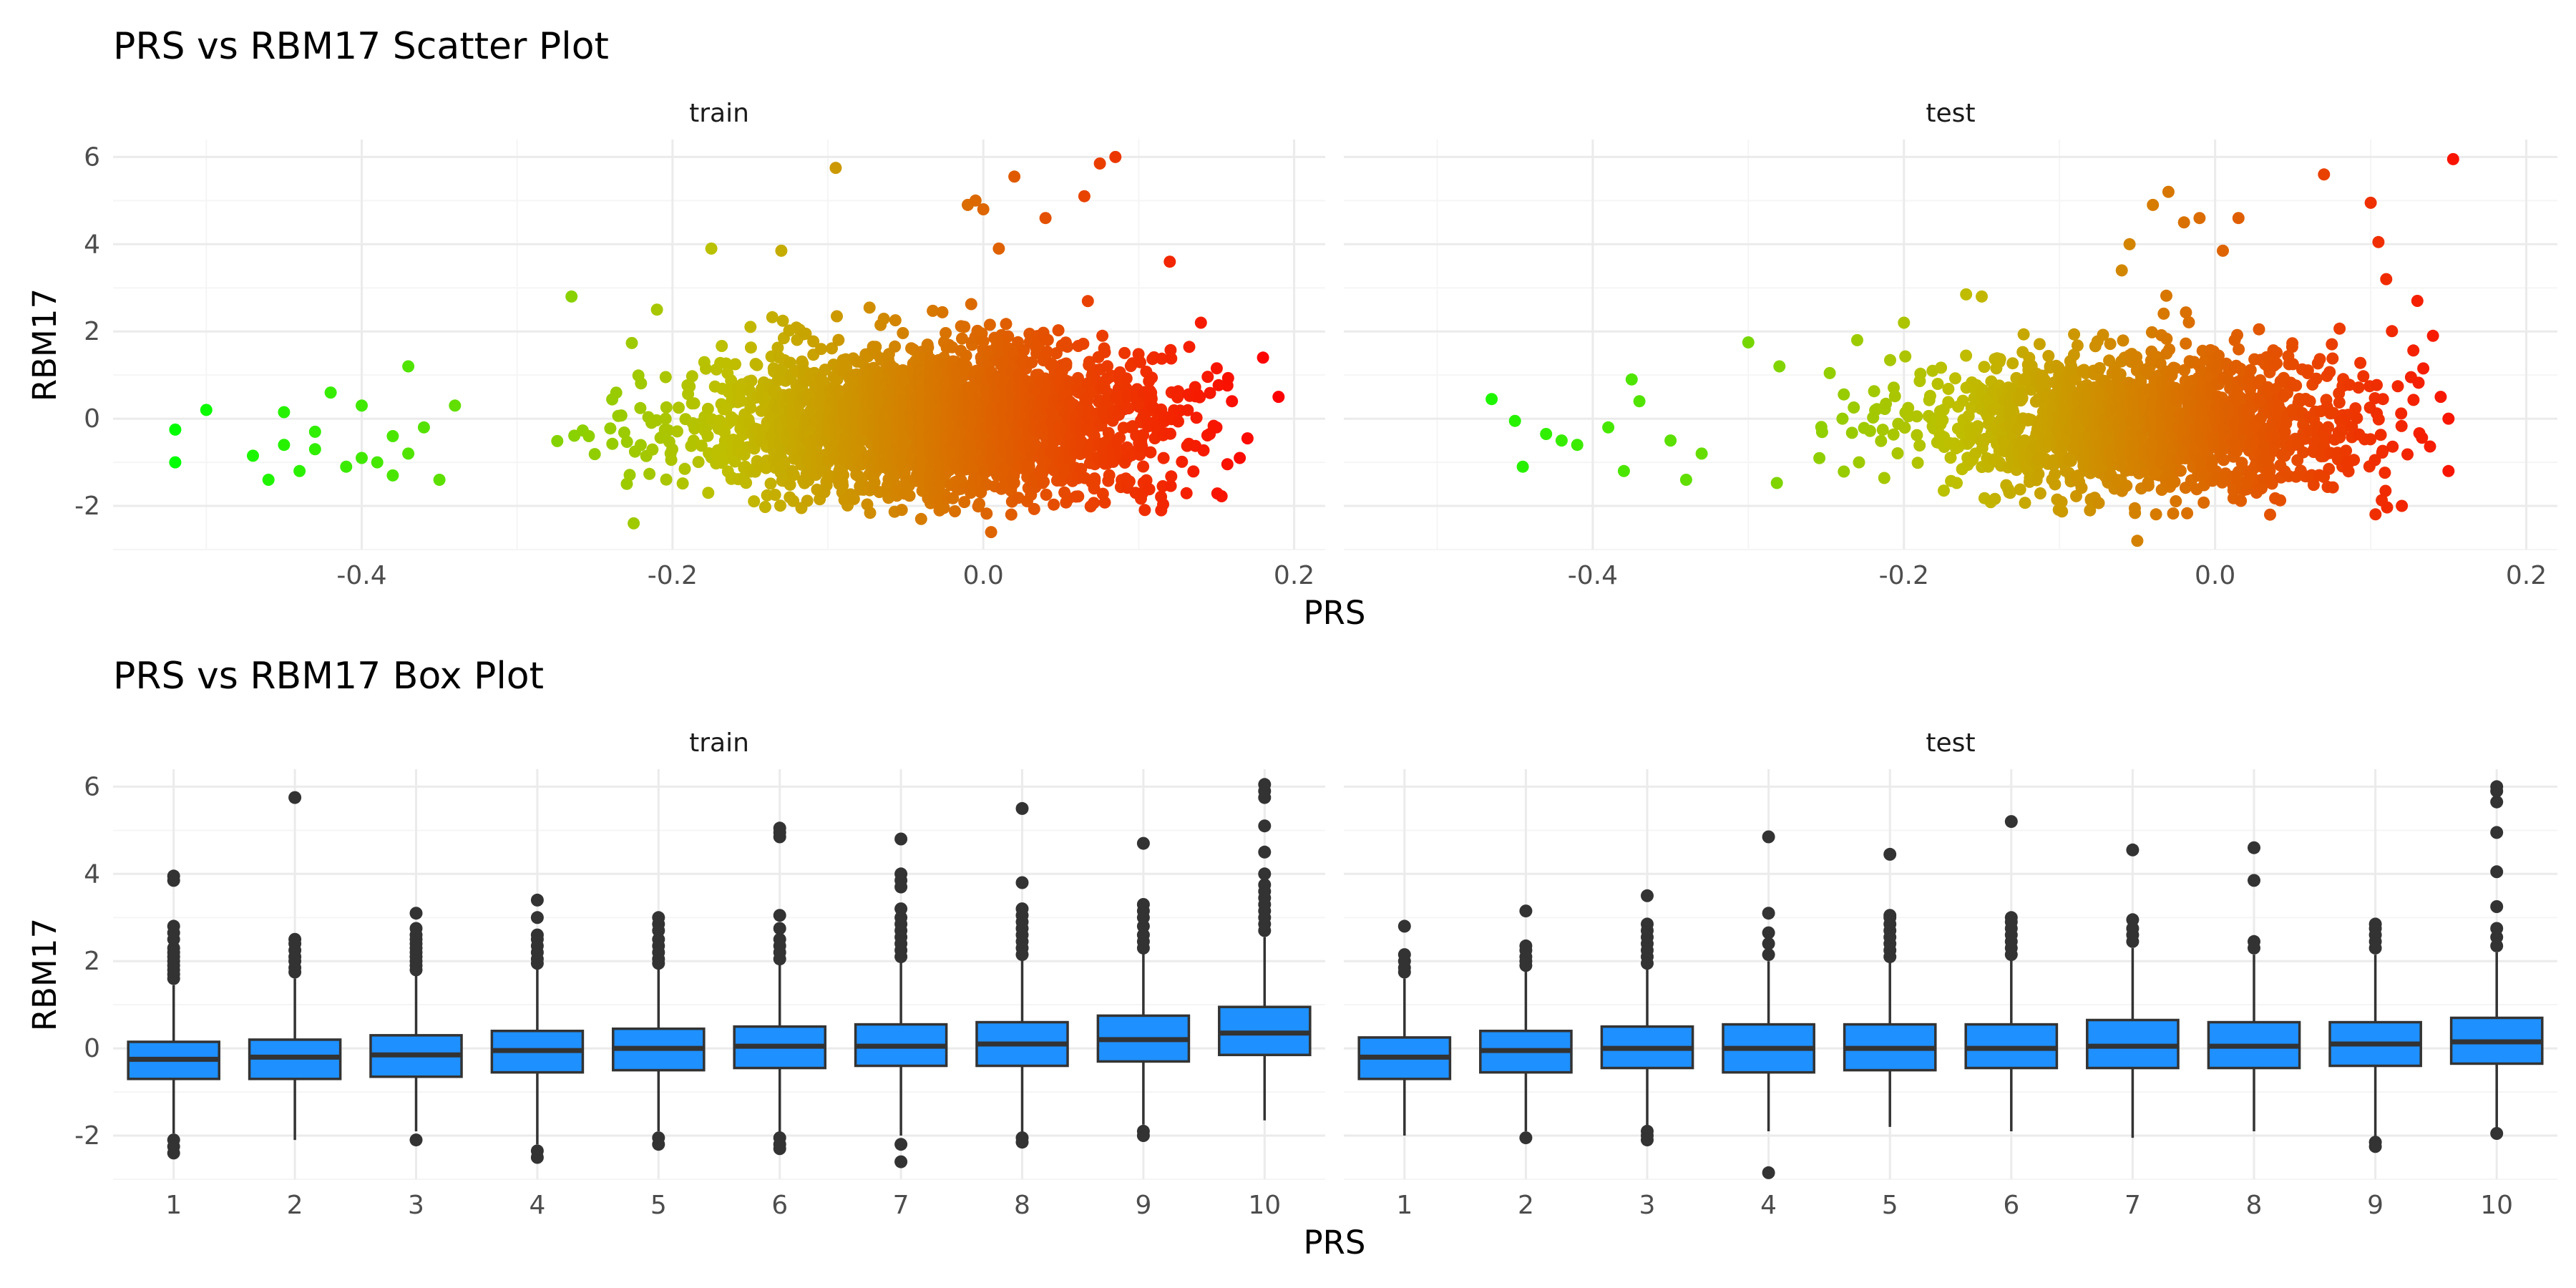 Image resolution: width=2576 pixels, height=1288 pixels. What do you see at coordinates (87, 1136) in the screenshot?
I see `box-train-y-tick-label: -2` at bounding box center [87, 1136].